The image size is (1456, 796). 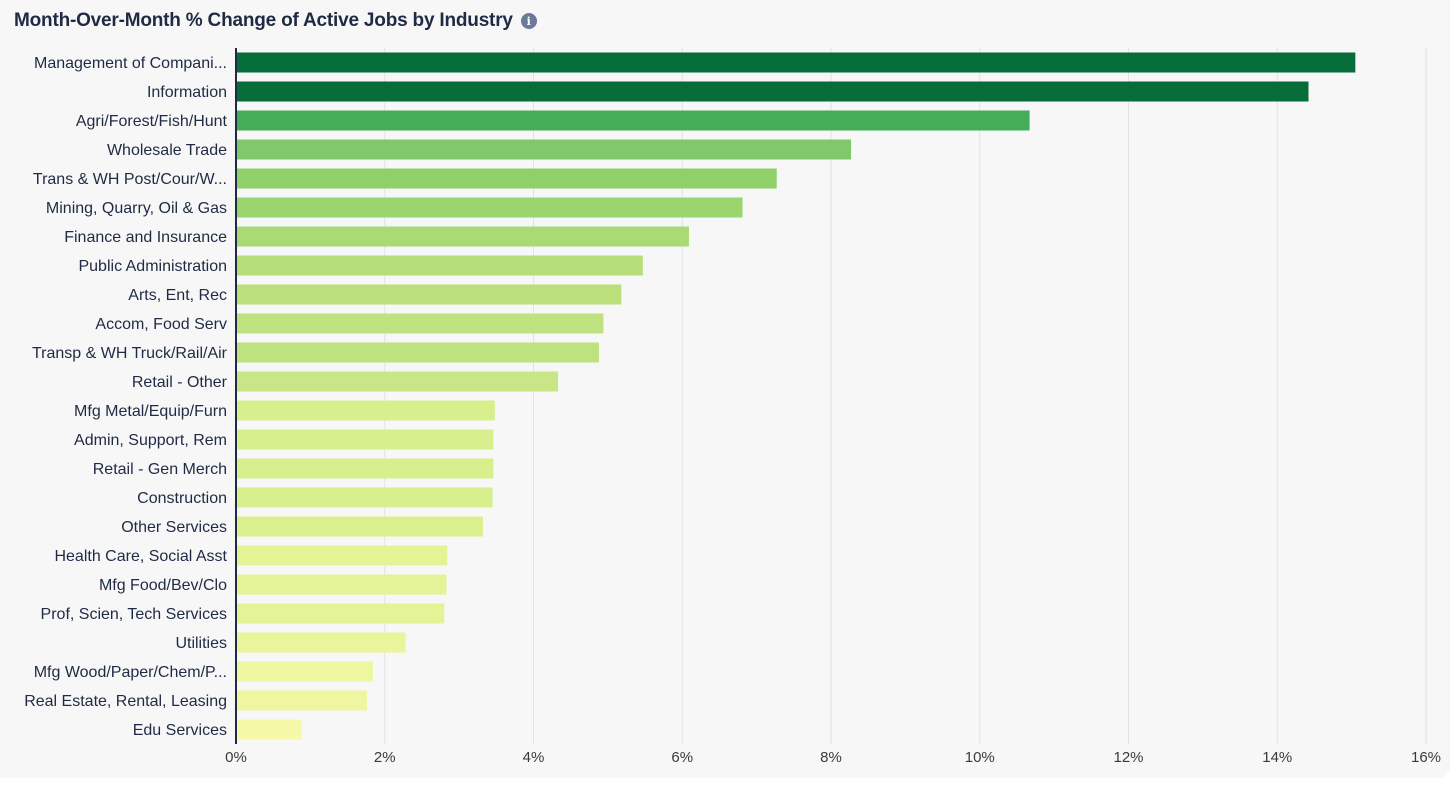 What do you see at coordinates (174, 527) in the screenshot?
I see `category-label: Other Services` at bounding box center [174, 527].